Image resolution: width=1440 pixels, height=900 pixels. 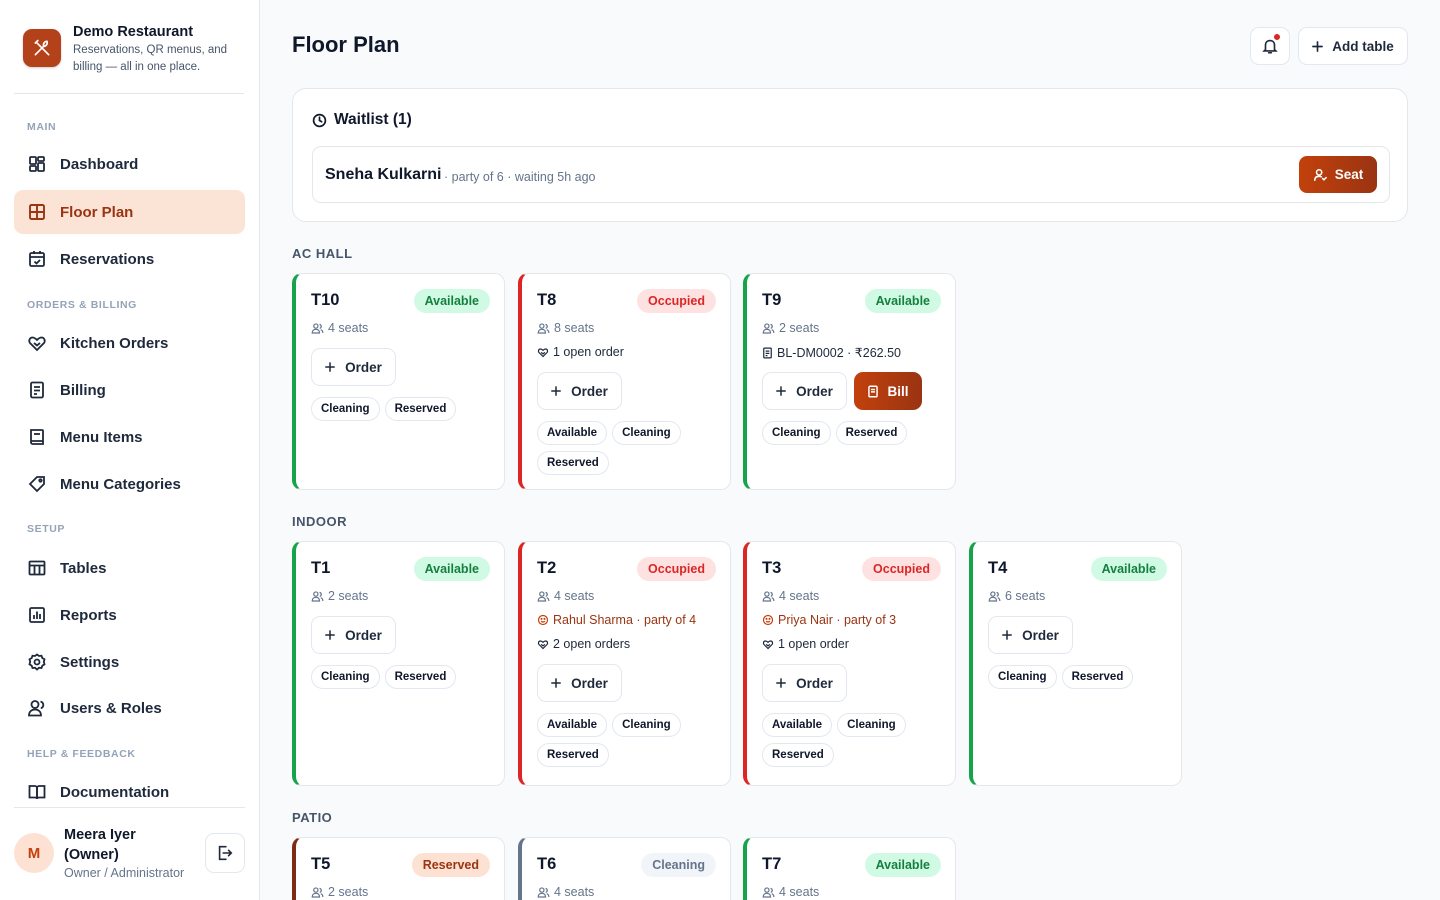 I want to click on table-card-t7: T7 Available 4 seats, so click(x=849, y=868).